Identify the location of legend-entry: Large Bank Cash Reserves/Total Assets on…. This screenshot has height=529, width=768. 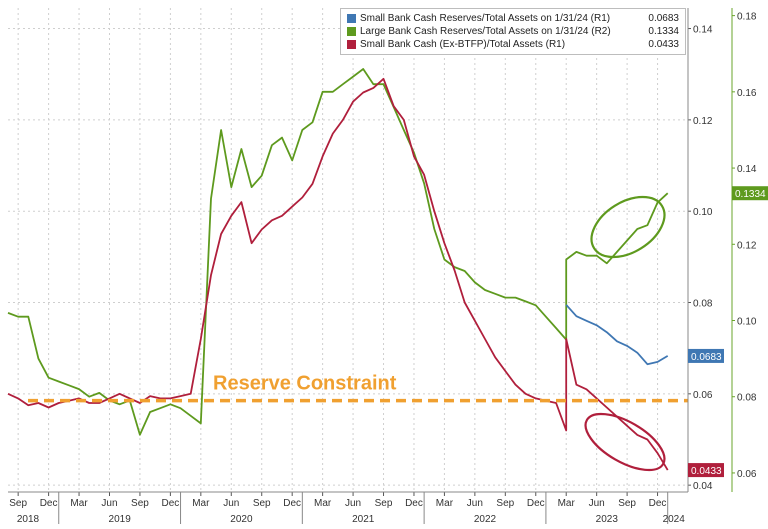
(513, 31).